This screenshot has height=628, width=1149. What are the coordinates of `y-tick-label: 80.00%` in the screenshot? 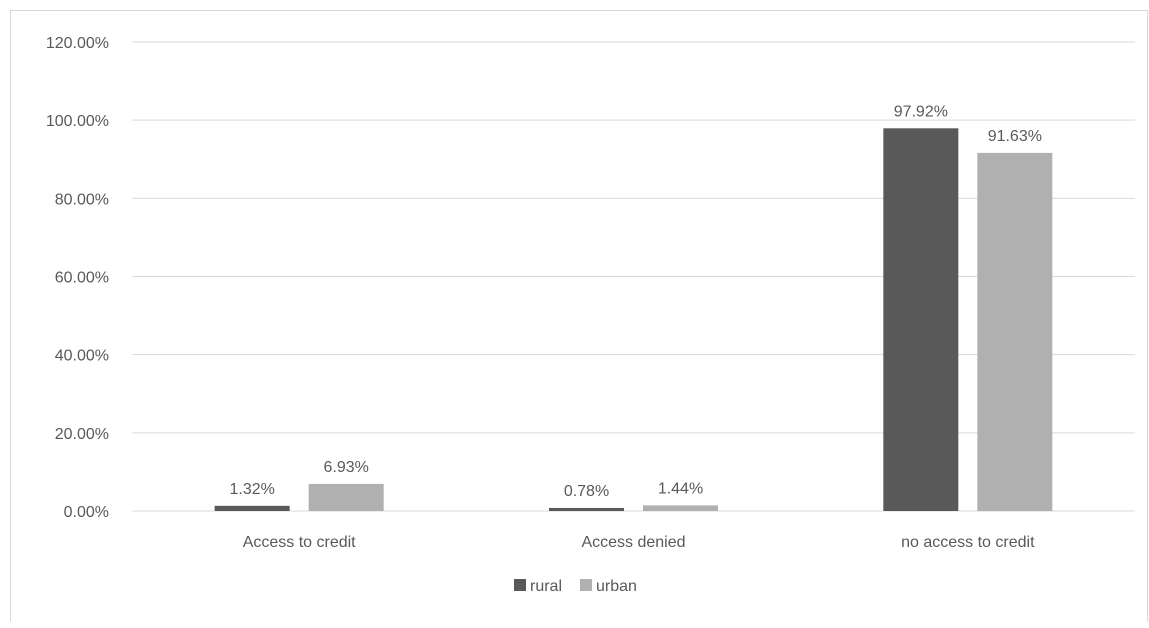 It's located at (82, 199).